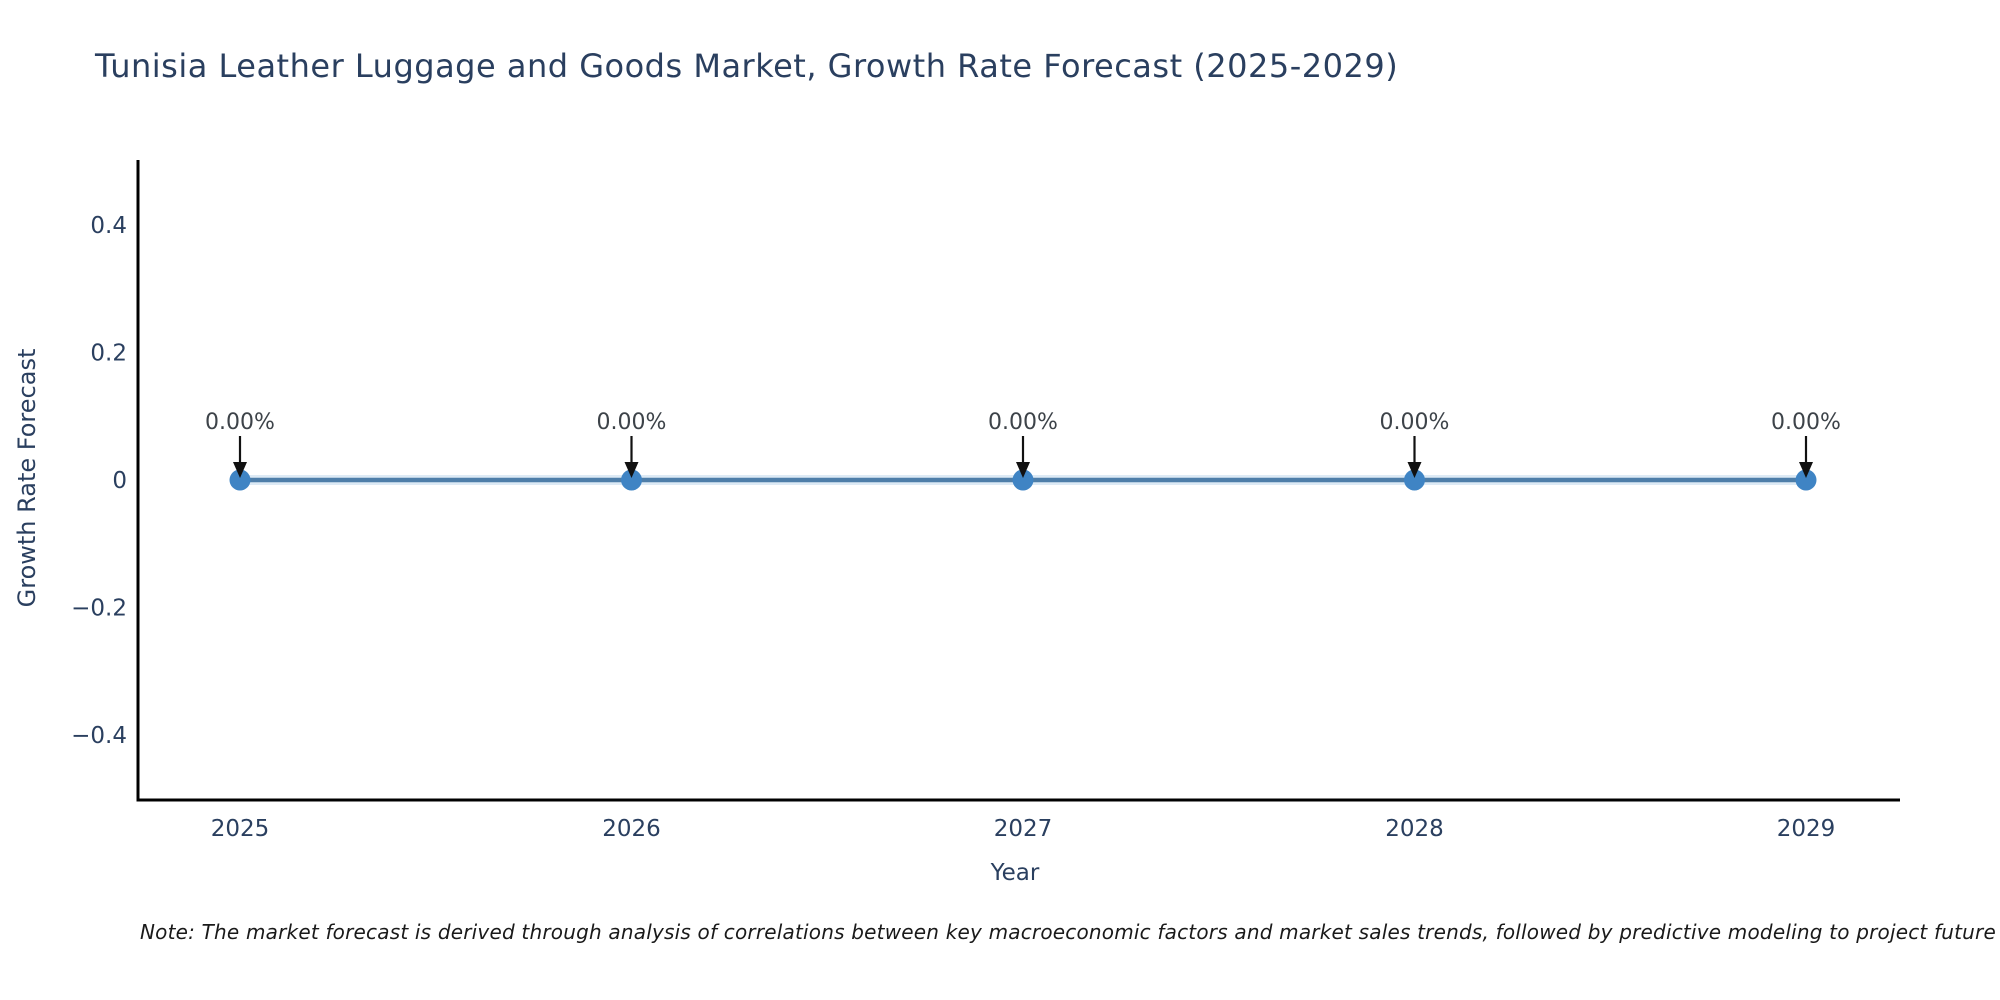 This screenshot has height=1000, width=2000. What do you see at coordinates (1023, 829) in the screenshot?
I see `x-tick-label: 2027` at bounding box center [1023, 829].